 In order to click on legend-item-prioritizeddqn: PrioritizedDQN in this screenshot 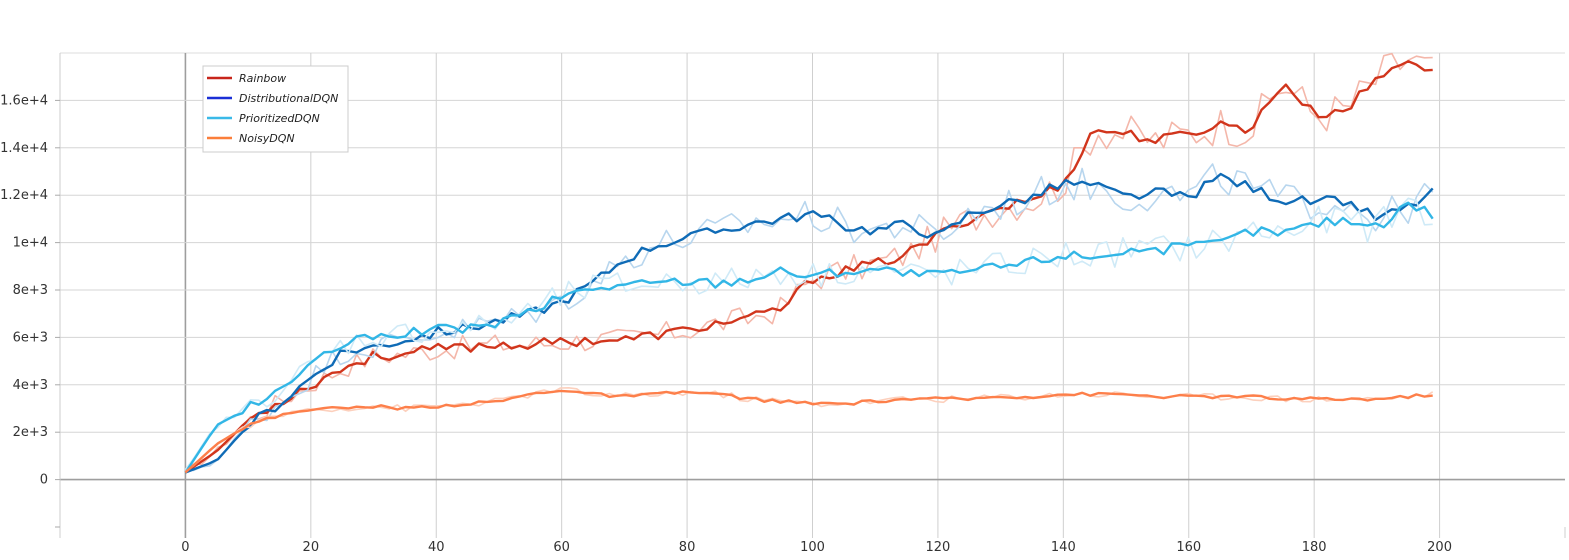, I will do `click(263, 118)`.